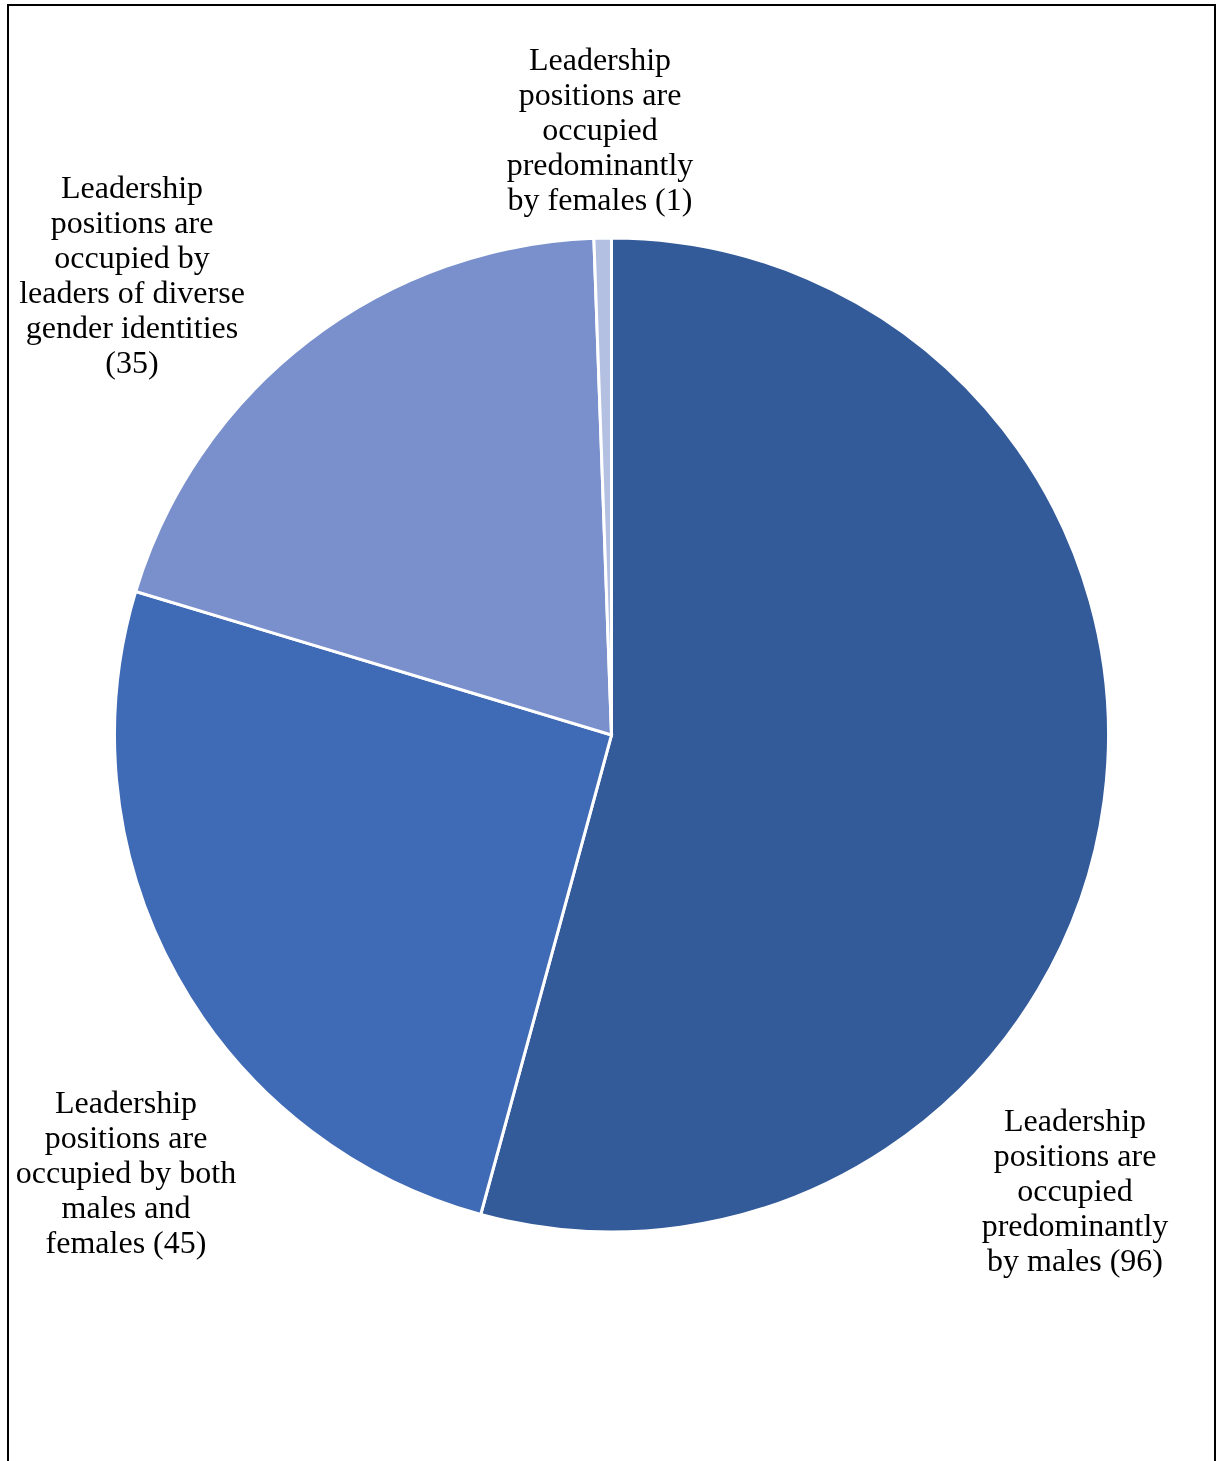  I want to click on data-label: (35), so click(132, 361).